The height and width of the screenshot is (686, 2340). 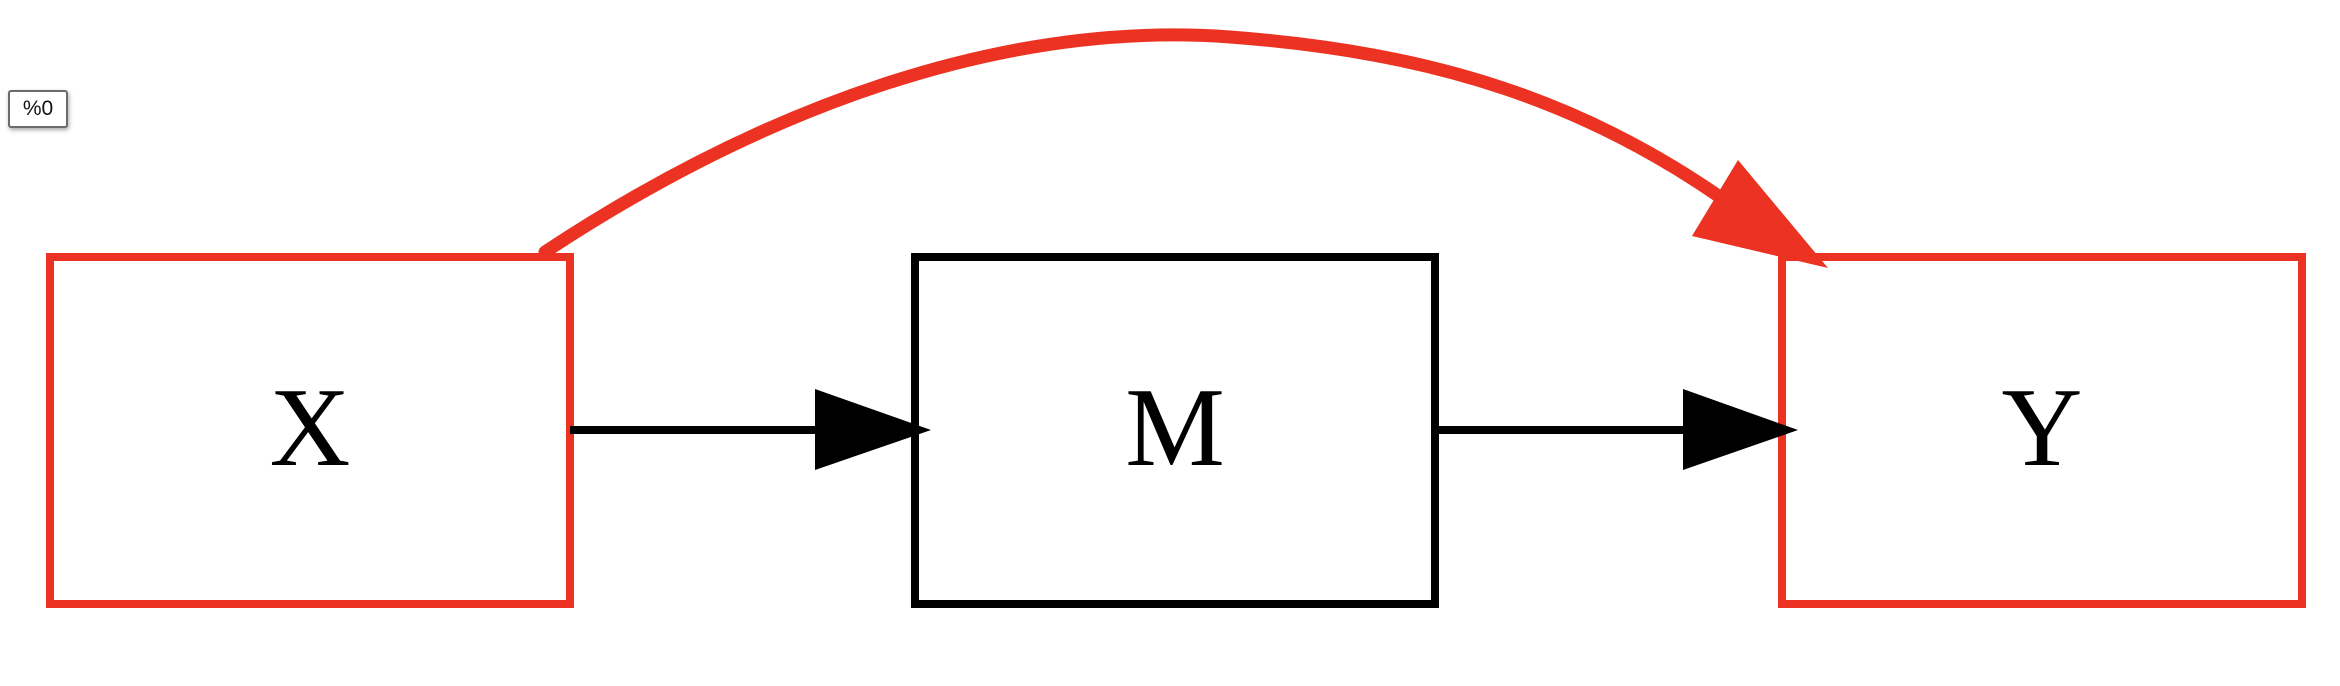 What do you see at coordinates (1616, 429) in the screenshot?
I see `edge-m-to-y` at bounding box center [1616, 429].